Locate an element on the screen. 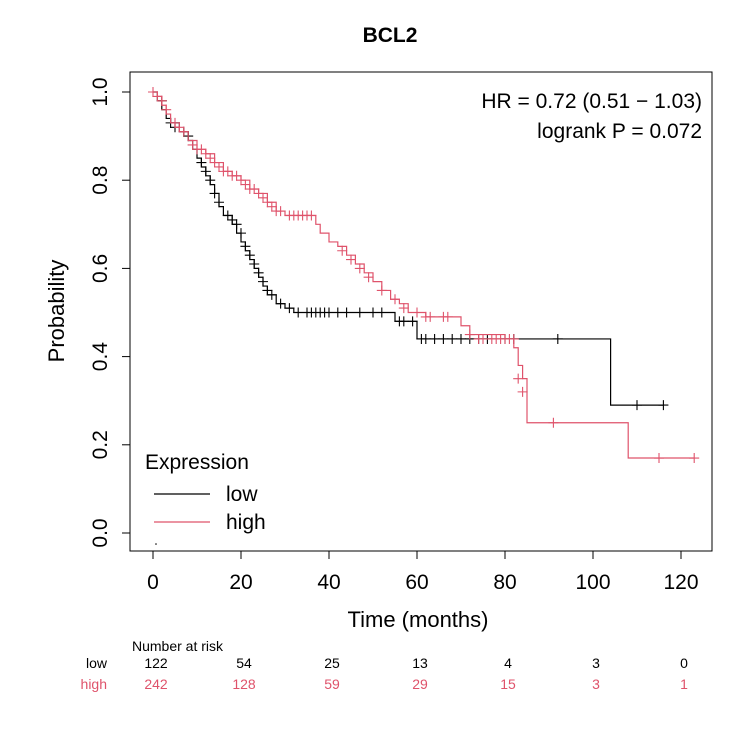  risk-value-high: 242 is located at coordinates (156, 684).